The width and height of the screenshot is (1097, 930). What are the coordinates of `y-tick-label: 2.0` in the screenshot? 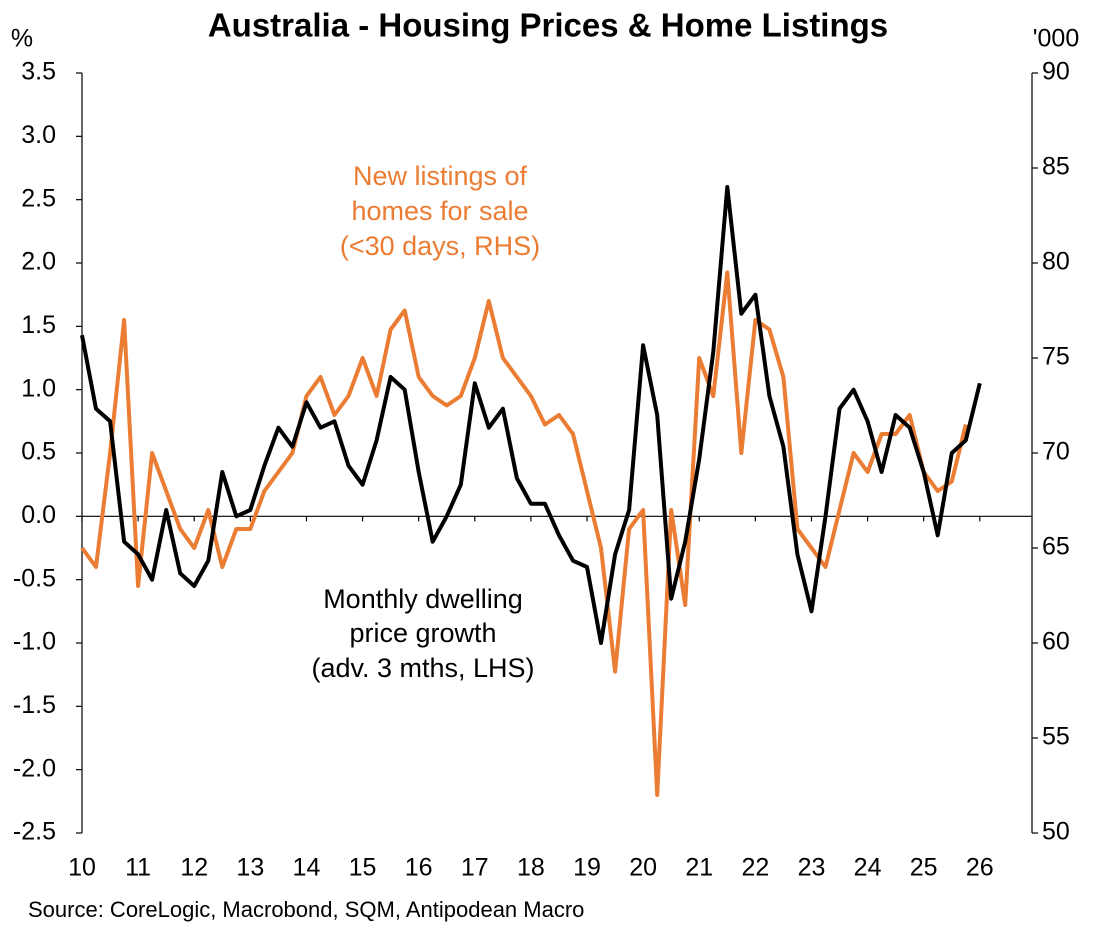 It's located at (38, 262).